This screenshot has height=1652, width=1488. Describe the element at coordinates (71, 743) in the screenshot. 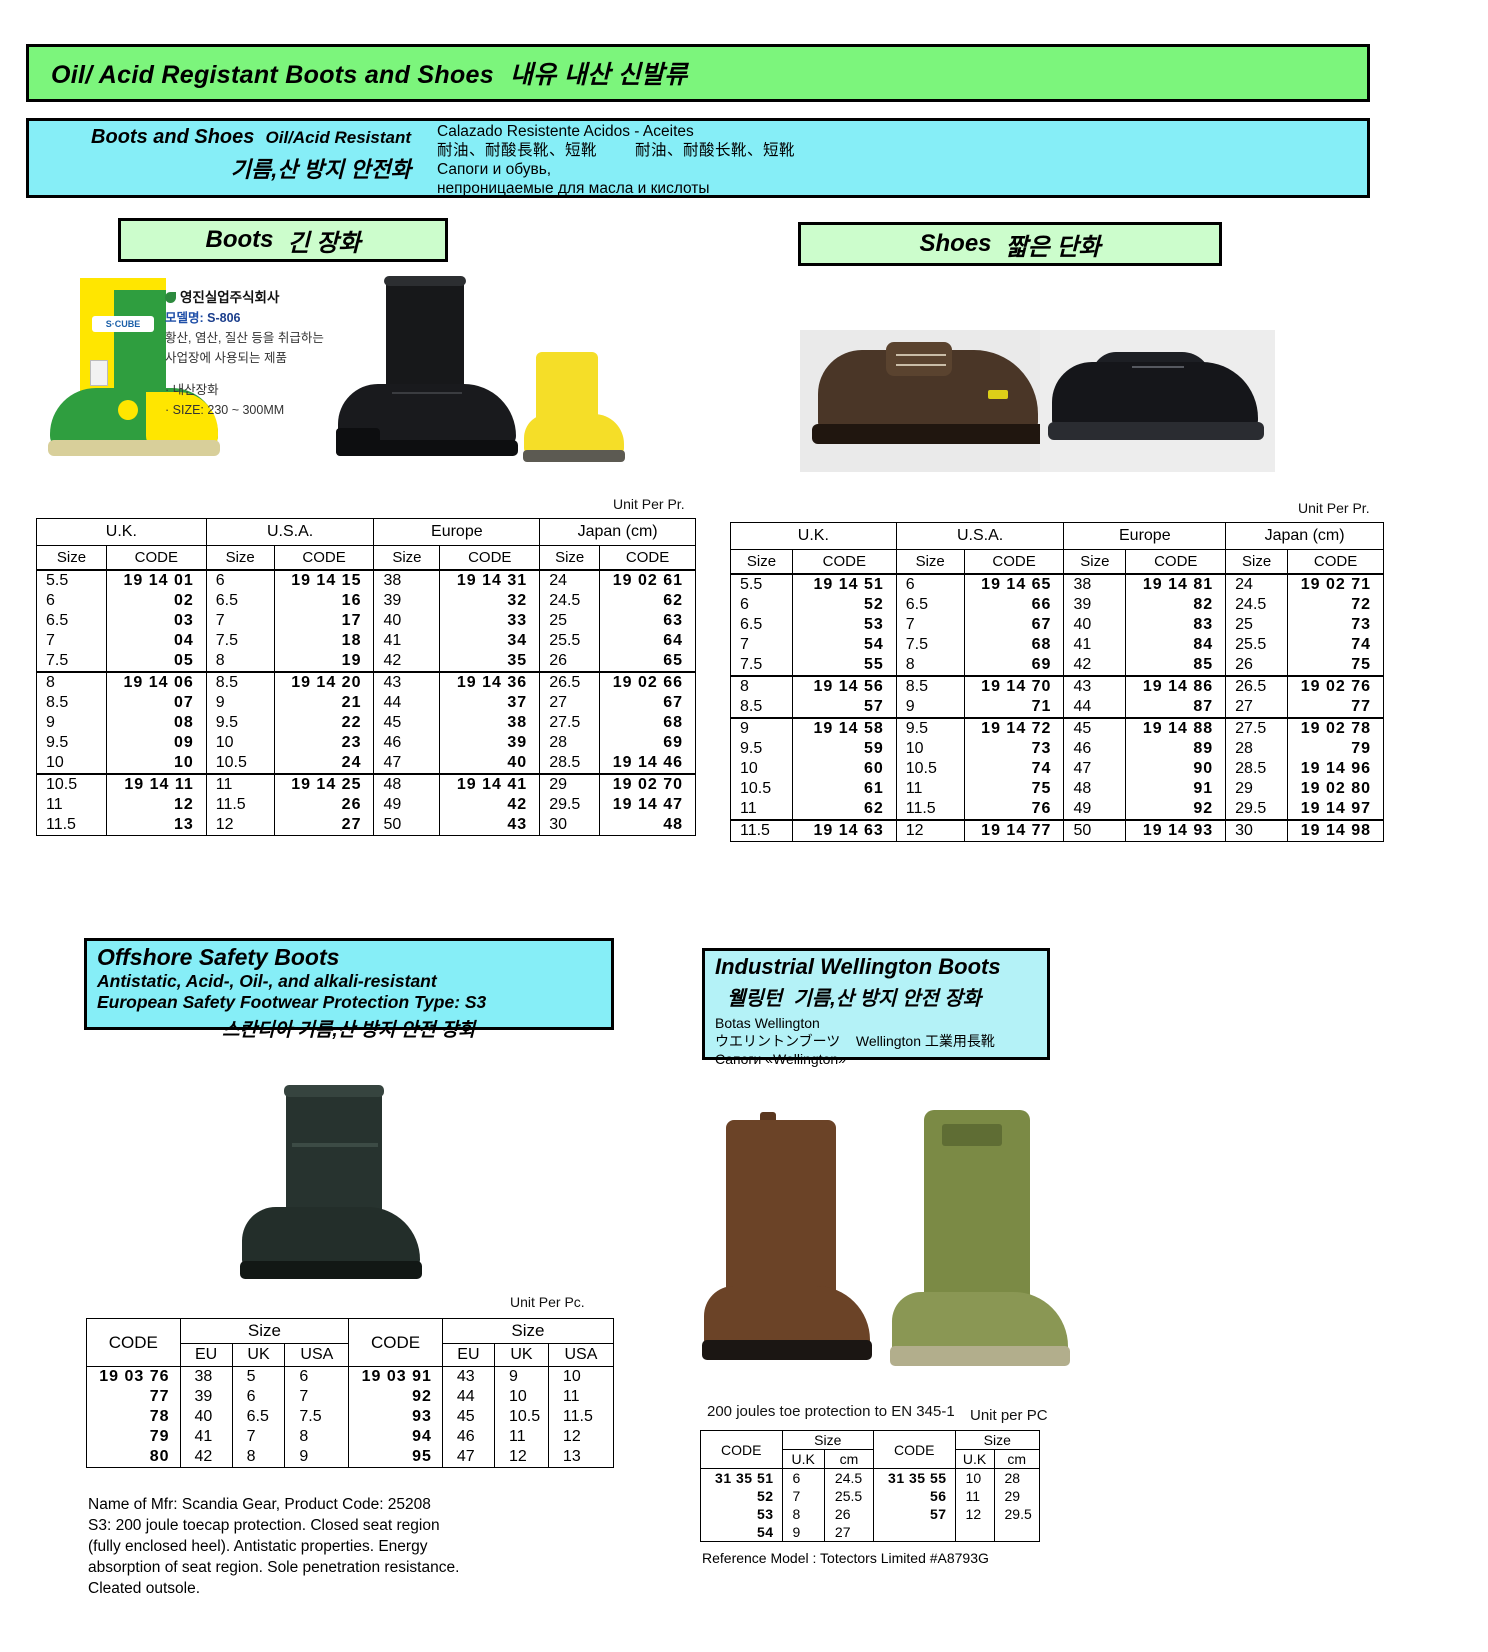

I see `boots-cell-uk-size: 9.5` at that location.